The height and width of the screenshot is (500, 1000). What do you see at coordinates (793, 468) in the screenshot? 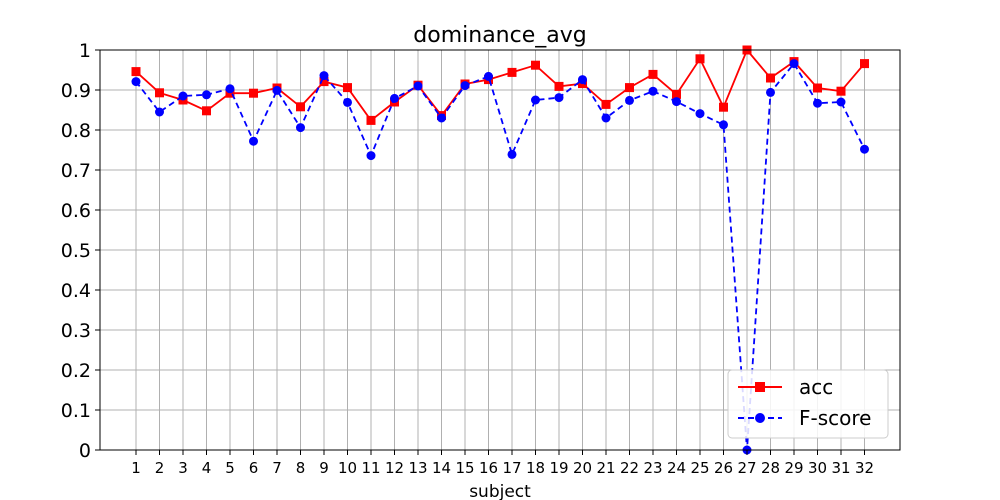
I see `x-tick-label: 29` at bounding box center [793, 468].